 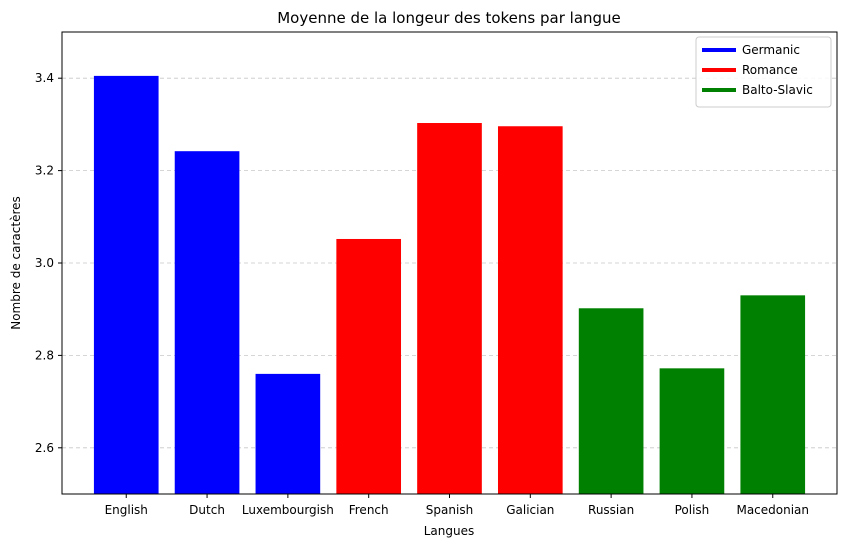 I want to click on y-tick-label: 2.6, so click(x=44, y=448).